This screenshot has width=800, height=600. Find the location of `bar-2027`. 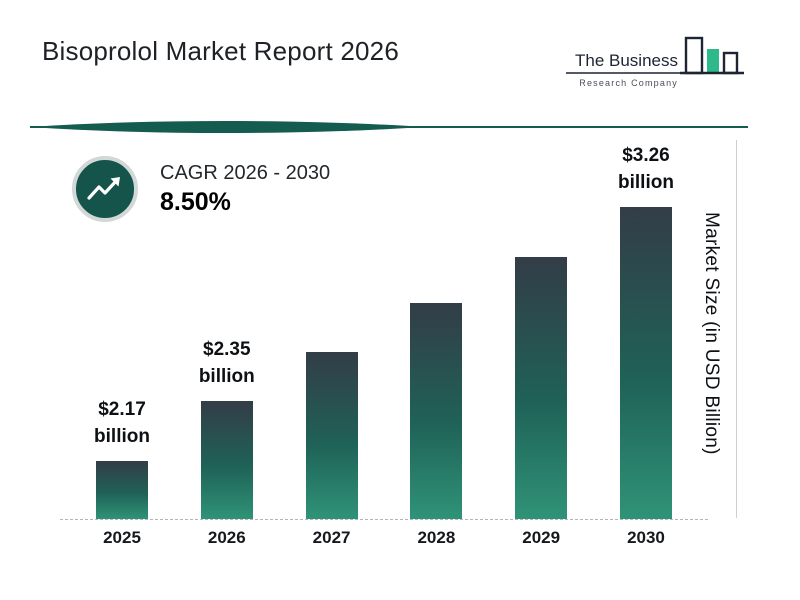

bar-2027 is located at coordinates (331, 435).